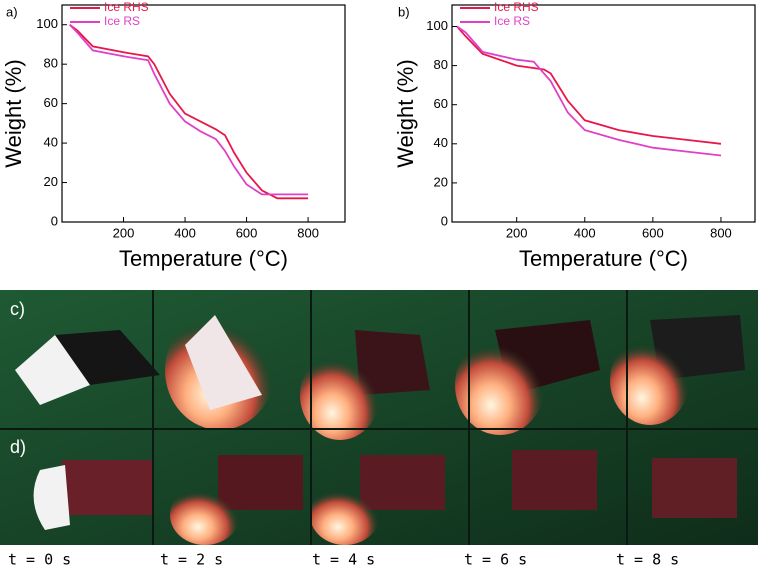 This screenshot has width=758, height=577. I want to click on photo-row-label: d), so click(18, 447).